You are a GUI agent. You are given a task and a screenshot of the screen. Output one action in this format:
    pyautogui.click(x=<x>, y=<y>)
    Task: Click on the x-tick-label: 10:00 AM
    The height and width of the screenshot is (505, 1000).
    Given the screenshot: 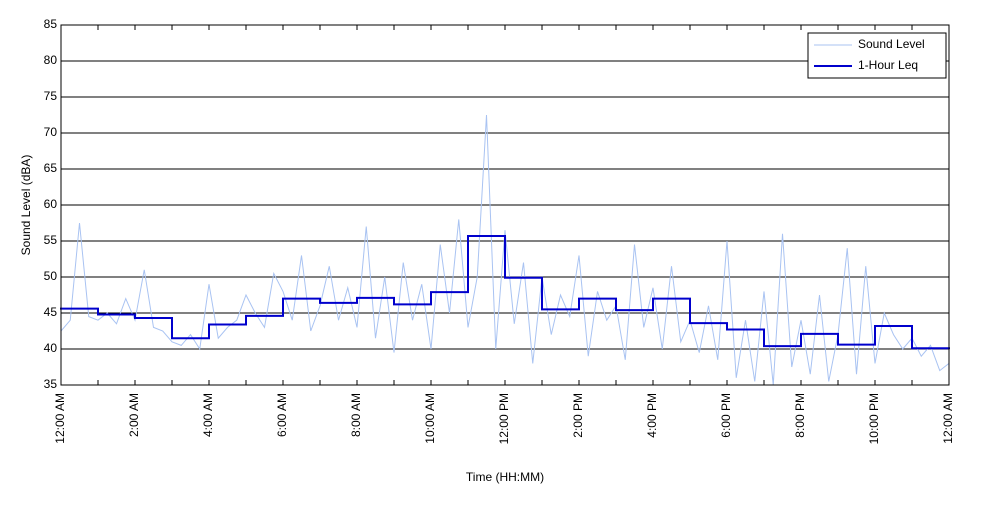 What is the action you would take?
    pyautogui.click(x=430, y=418)
    